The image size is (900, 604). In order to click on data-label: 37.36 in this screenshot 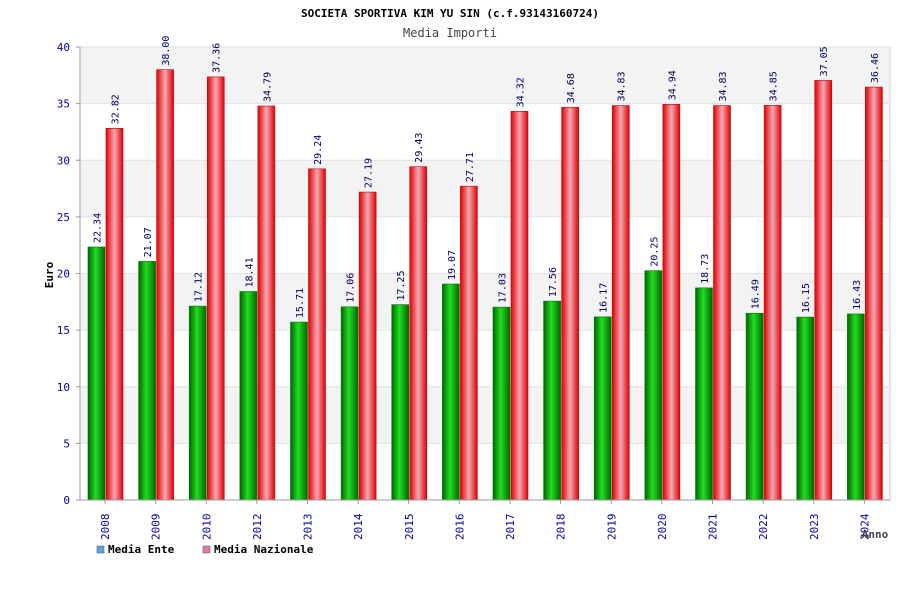, I will do `click(217, 58)`.